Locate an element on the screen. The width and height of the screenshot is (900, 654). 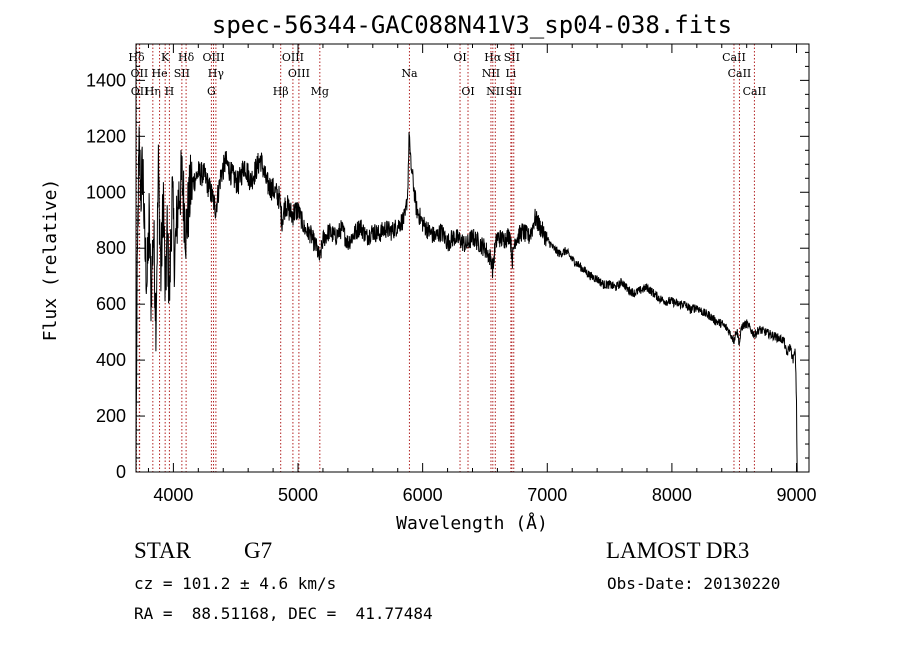
y-tick-label-4: 800 is located at coordinates (111, 248).